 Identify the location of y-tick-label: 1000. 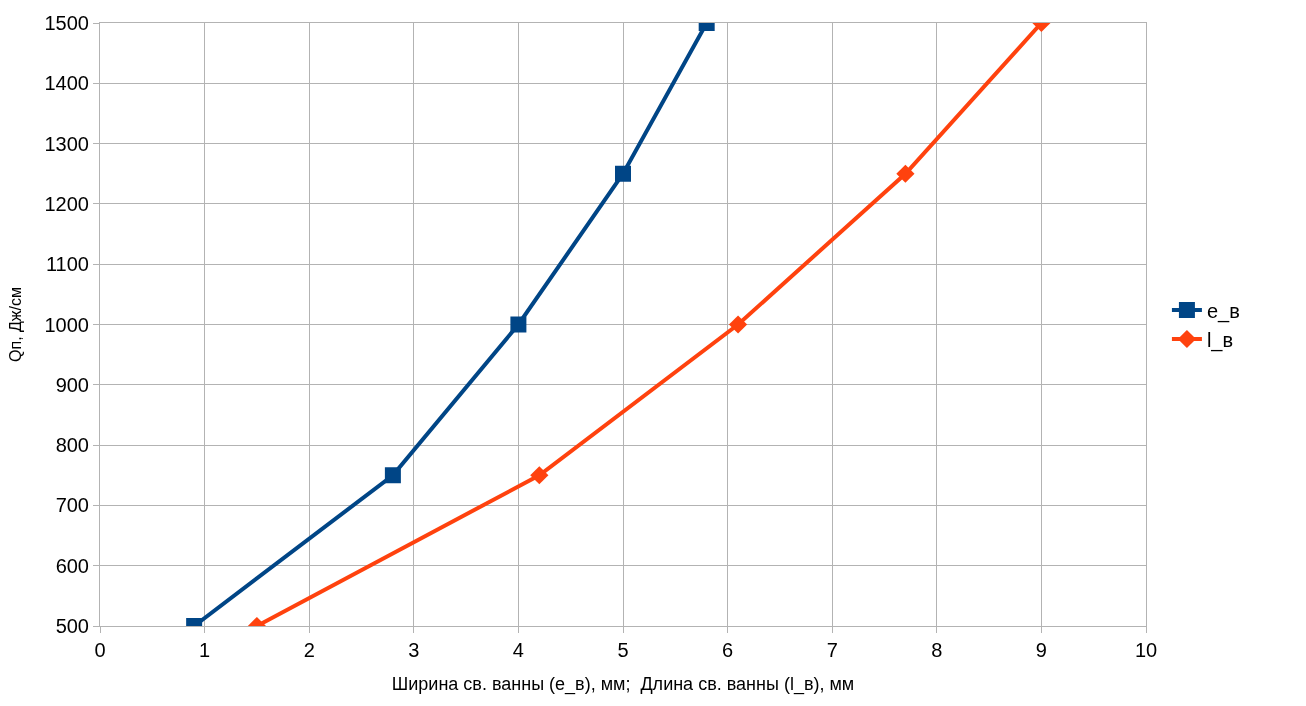
(66, 324).